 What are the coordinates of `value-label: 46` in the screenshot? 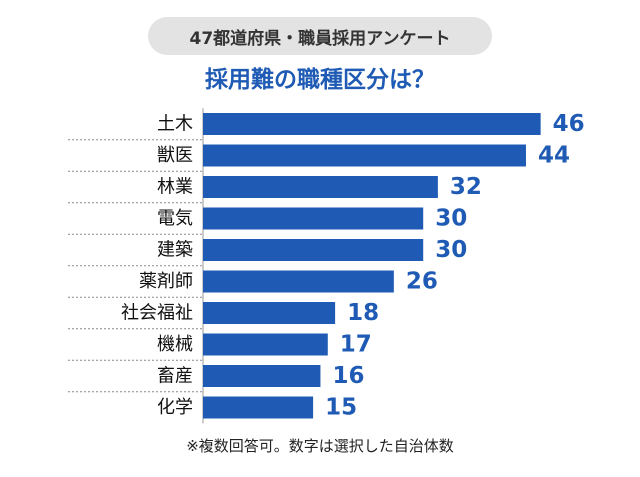 It's located at (569, 124).